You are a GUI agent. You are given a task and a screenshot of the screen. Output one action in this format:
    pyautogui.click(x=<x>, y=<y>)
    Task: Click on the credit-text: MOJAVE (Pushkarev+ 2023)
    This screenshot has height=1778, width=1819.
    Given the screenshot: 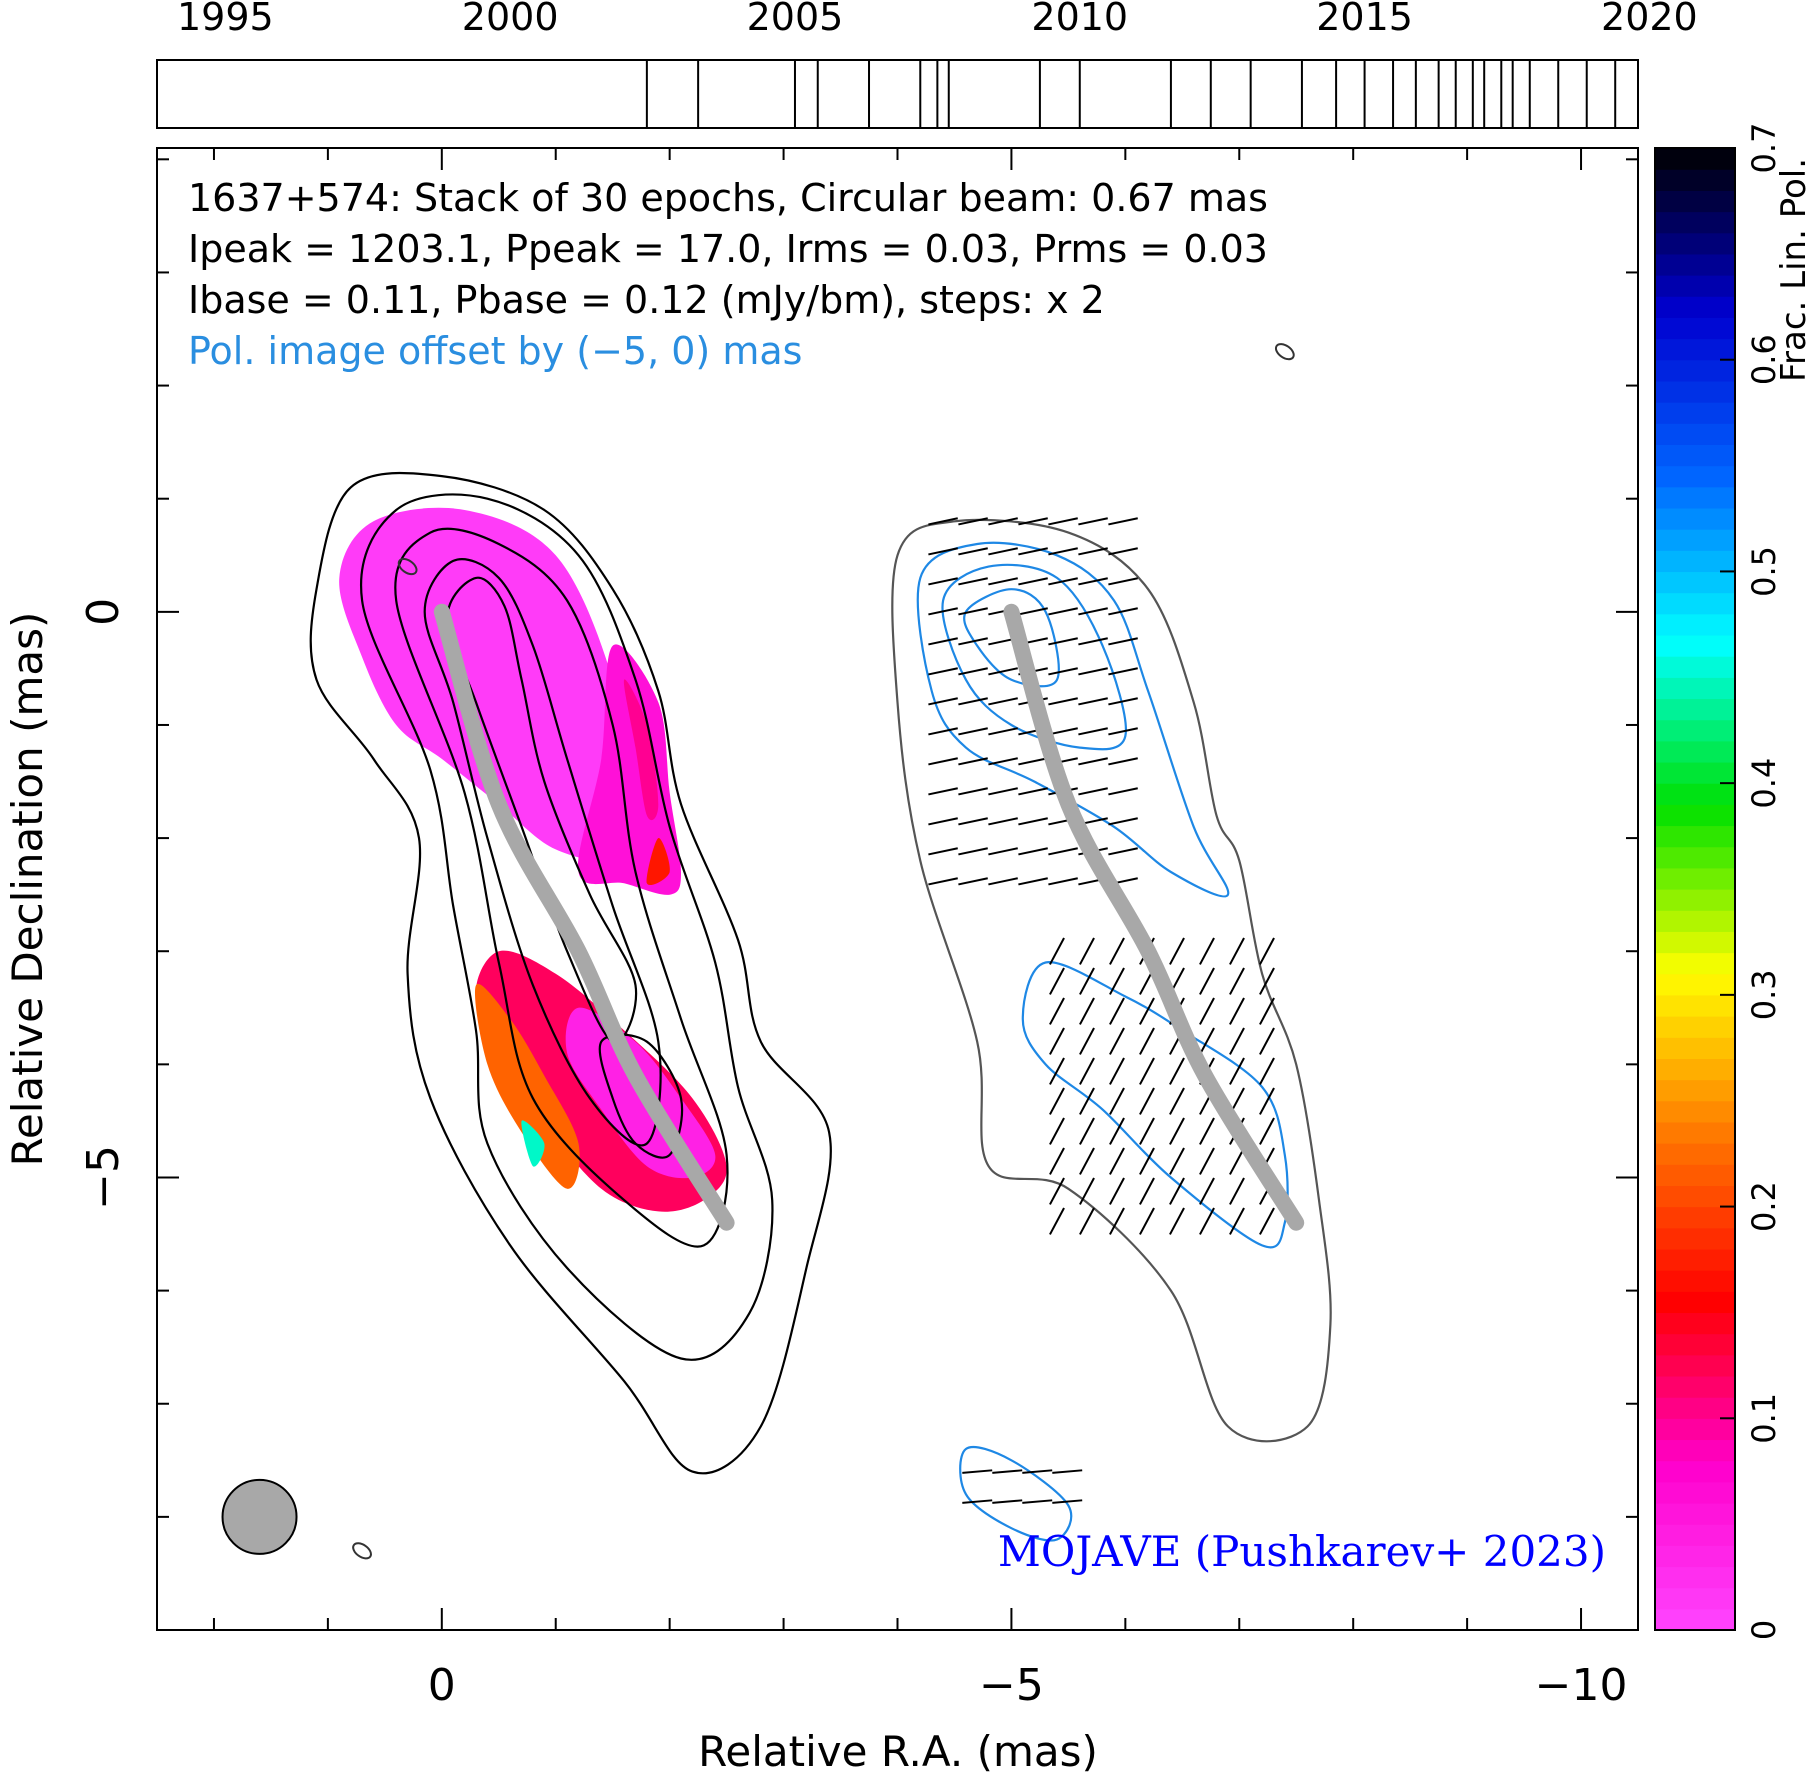 What is the action you would take?
    pyautogui.click(x=1302, y=1551)
    